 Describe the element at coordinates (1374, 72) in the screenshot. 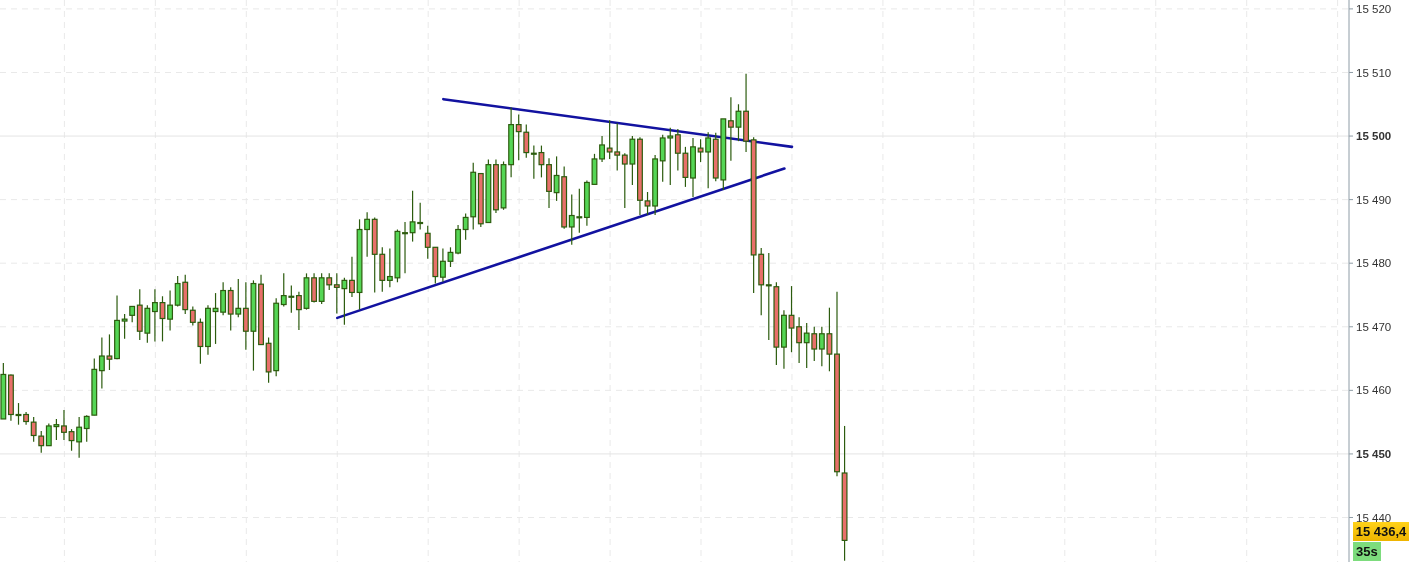

I see `y-tick-label: 15 510` at that location.